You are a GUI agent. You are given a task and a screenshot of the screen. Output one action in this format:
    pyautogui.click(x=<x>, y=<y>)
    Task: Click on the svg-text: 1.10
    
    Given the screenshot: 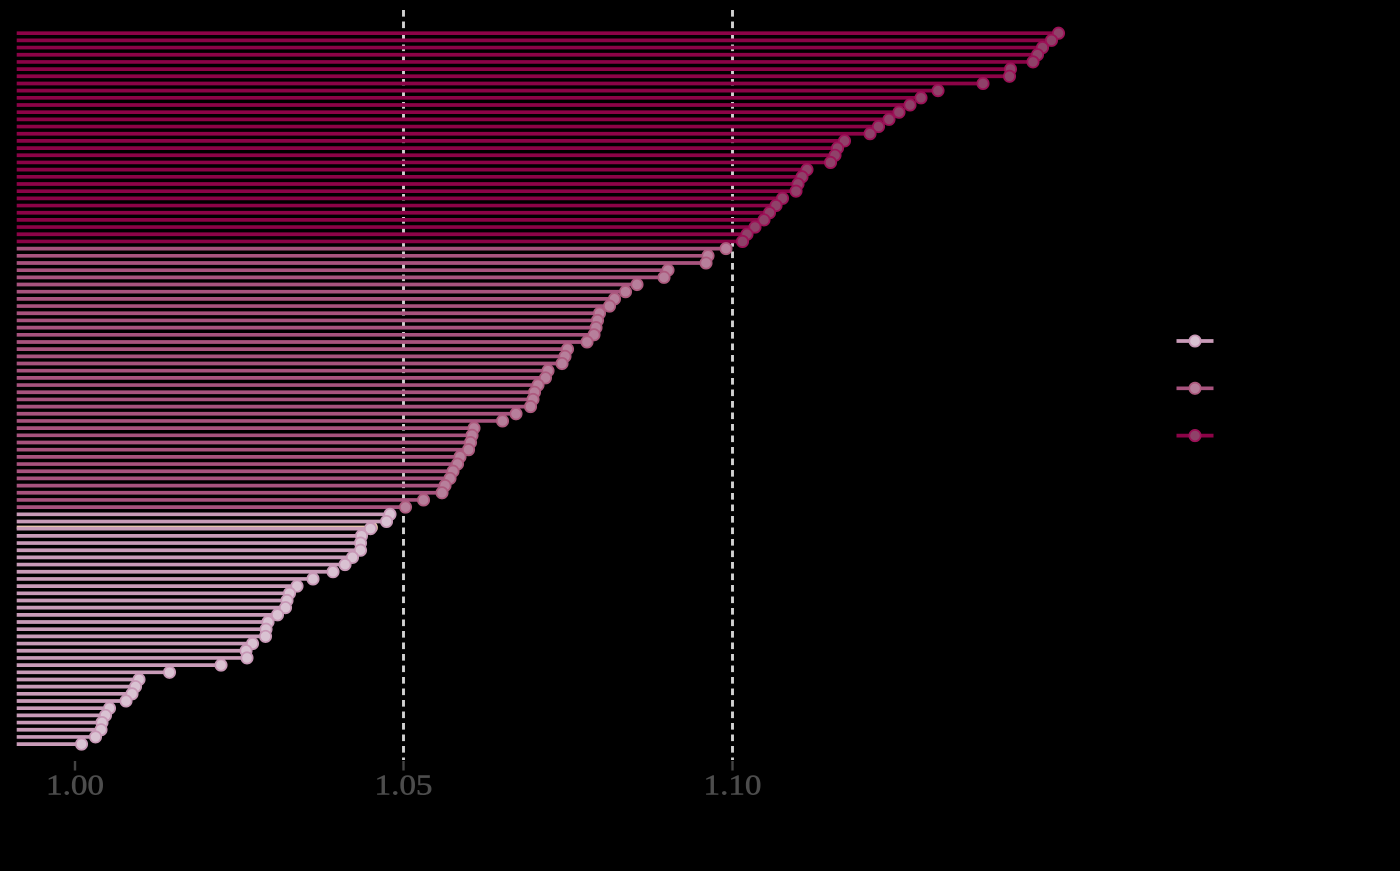 What is the action you would take?
    pyautogui.click(x=733, y=786)
    